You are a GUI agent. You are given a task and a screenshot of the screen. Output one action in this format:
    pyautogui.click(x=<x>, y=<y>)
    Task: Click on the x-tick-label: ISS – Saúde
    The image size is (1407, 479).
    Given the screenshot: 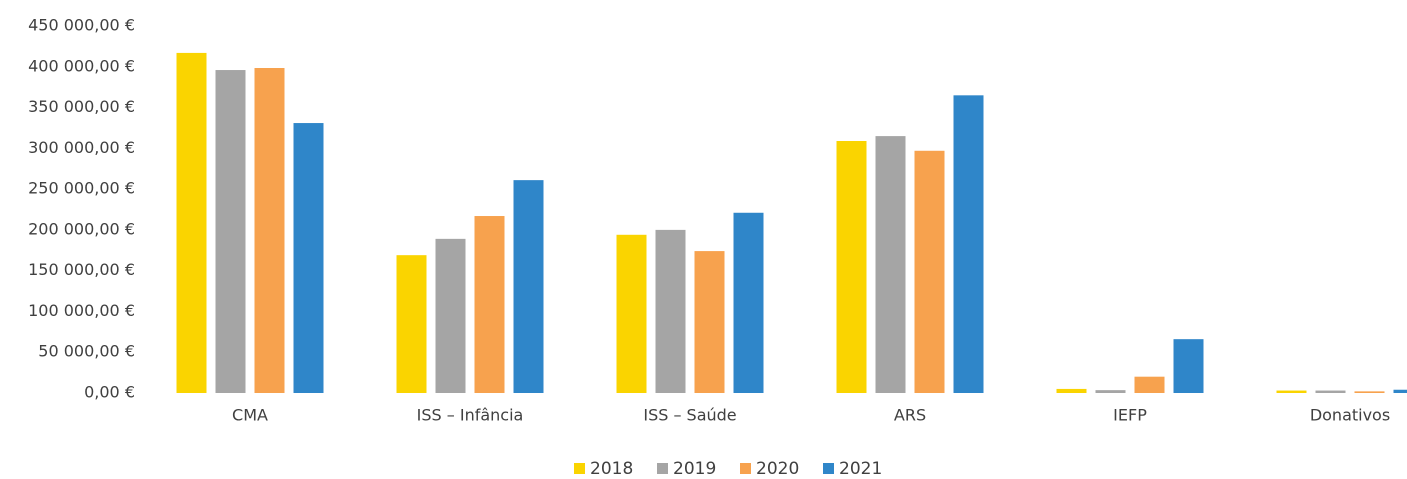 What is the action you would take?
    pyautogui.click(x=689, y=415)
    